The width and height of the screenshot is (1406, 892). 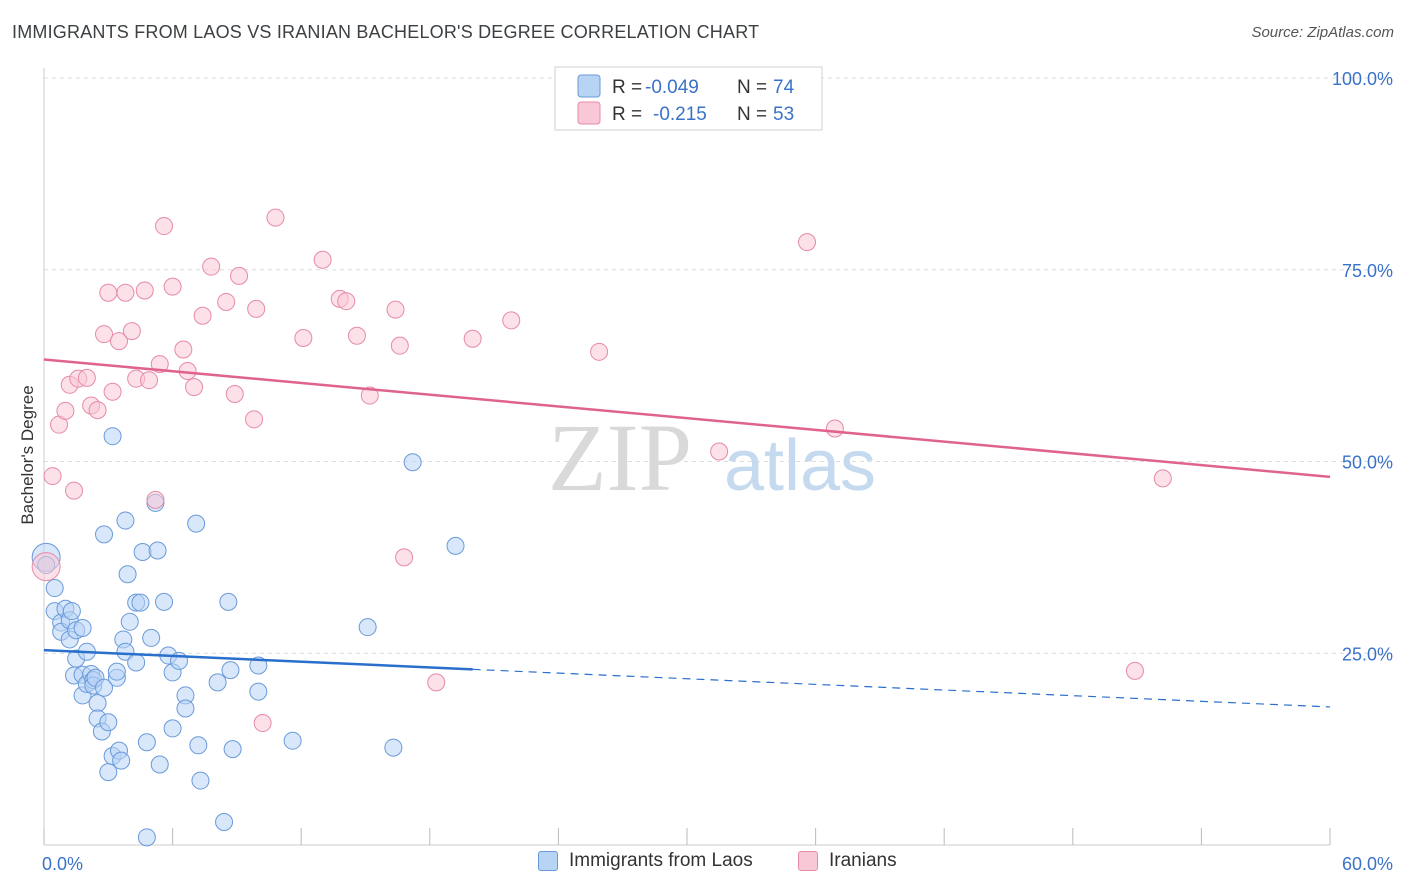 I want to click on stats-r-value-1: -0.049, so click(x=672, y=87).